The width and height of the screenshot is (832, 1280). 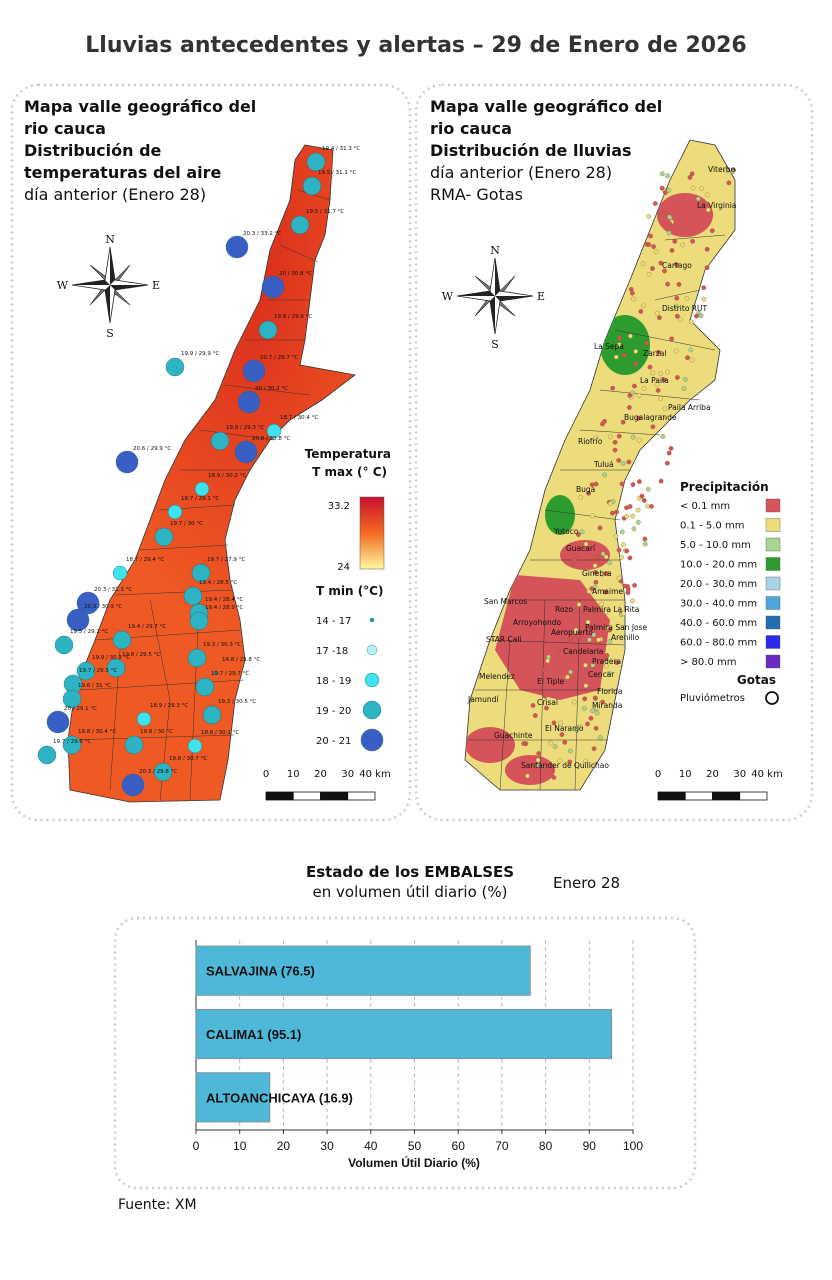 I want to click on place-label: STAR Cali, so click(x=504, y=639).